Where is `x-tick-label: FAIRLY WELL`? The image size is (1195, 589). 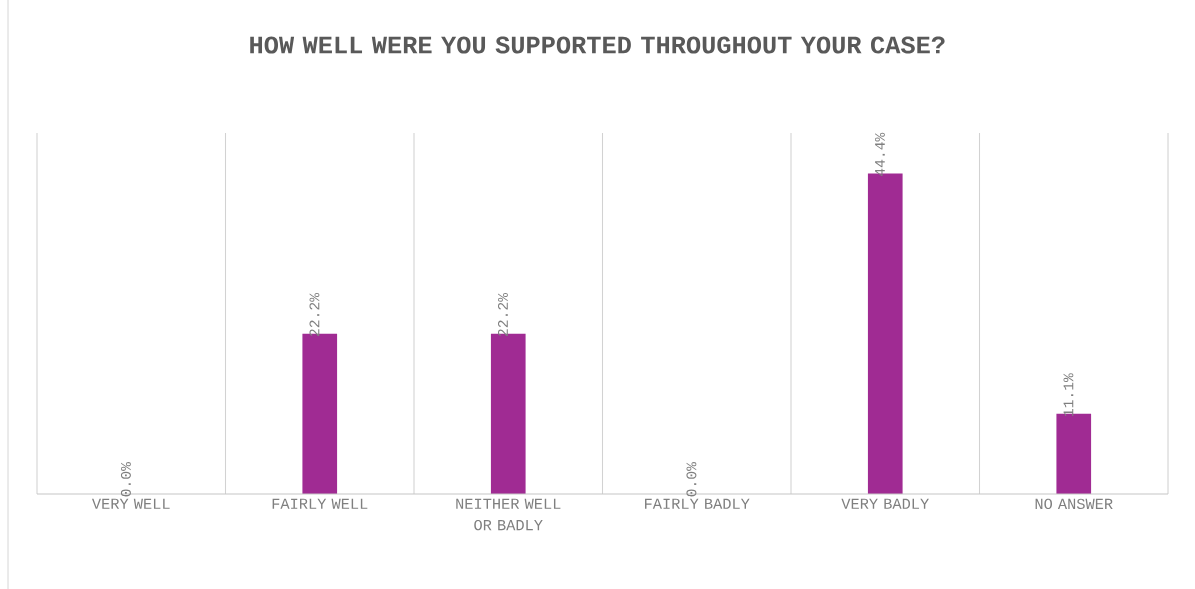
x-tick-label: FAIRLY WELL is located at coordinates (320, 503).